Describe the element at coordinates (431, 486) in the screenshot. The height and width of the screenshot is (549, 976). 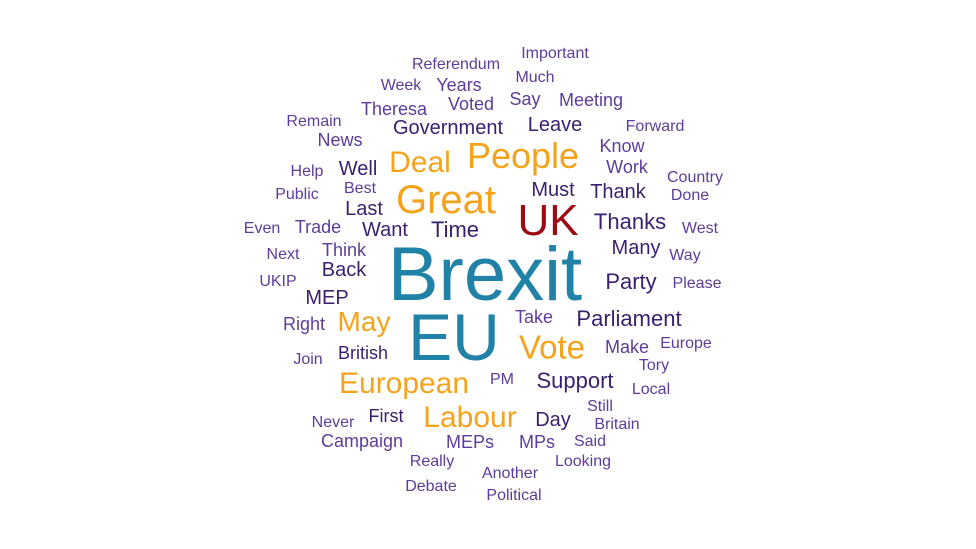
I see `word-debate: Debate` at that location.